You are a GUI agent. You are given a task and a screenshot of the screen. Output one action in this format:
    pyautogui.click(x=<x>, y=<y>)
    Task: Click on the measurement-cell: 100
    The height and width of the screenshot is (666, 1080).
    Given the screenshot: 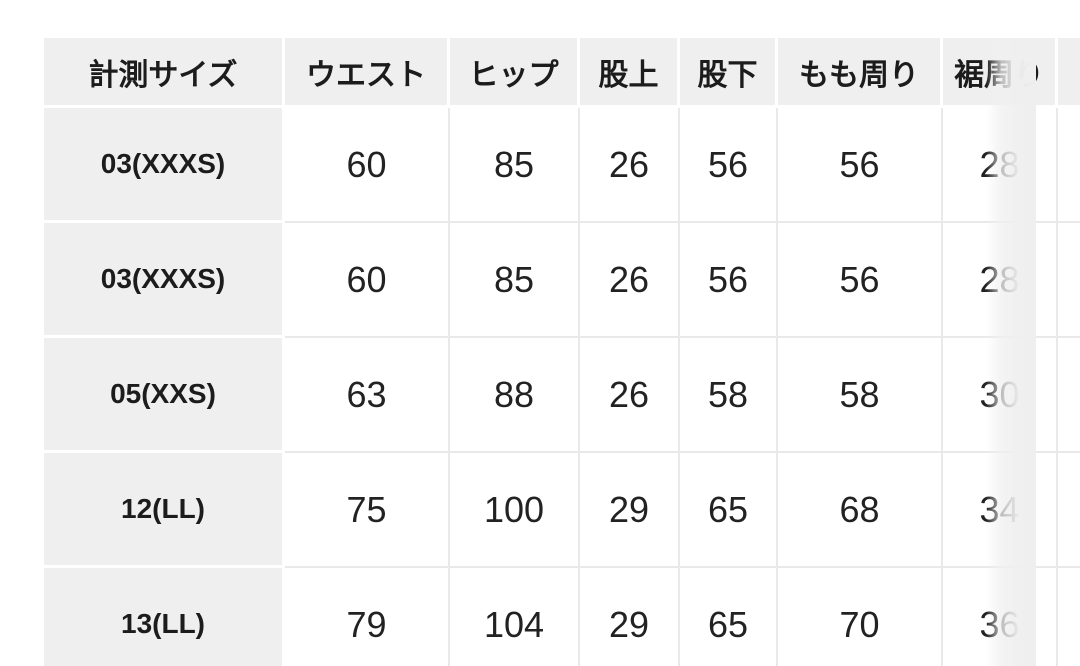 What is the action you would take?
    pyautogui.click(x=515, y=510)
    